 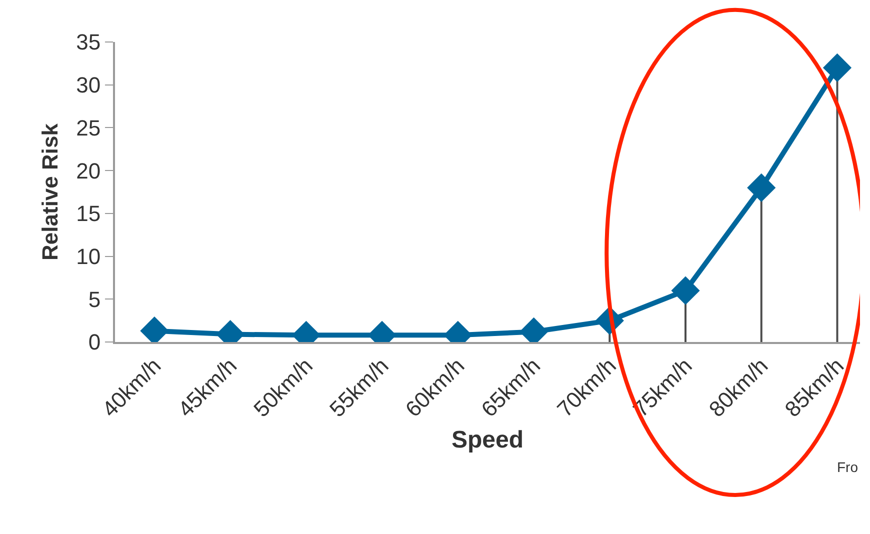 What do you see at coordinates (94, 299) in the screenshot?
I see `y-tick-label: 5` at bounding box center [94, 299].